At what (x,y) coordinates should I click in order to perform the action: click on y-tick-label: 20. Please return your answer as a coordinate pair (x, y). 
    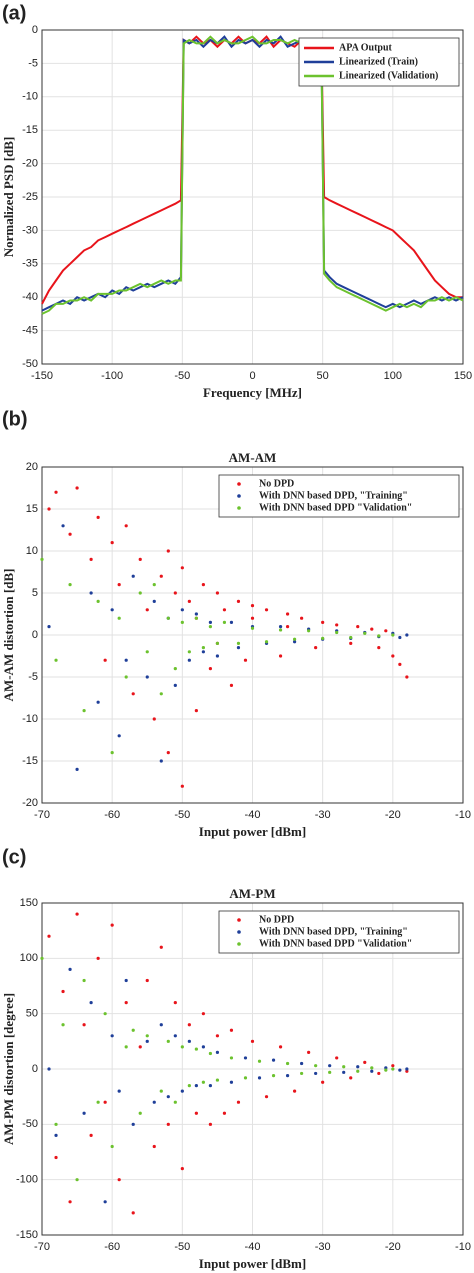
    Looking at the image, I should click on (32, 467).